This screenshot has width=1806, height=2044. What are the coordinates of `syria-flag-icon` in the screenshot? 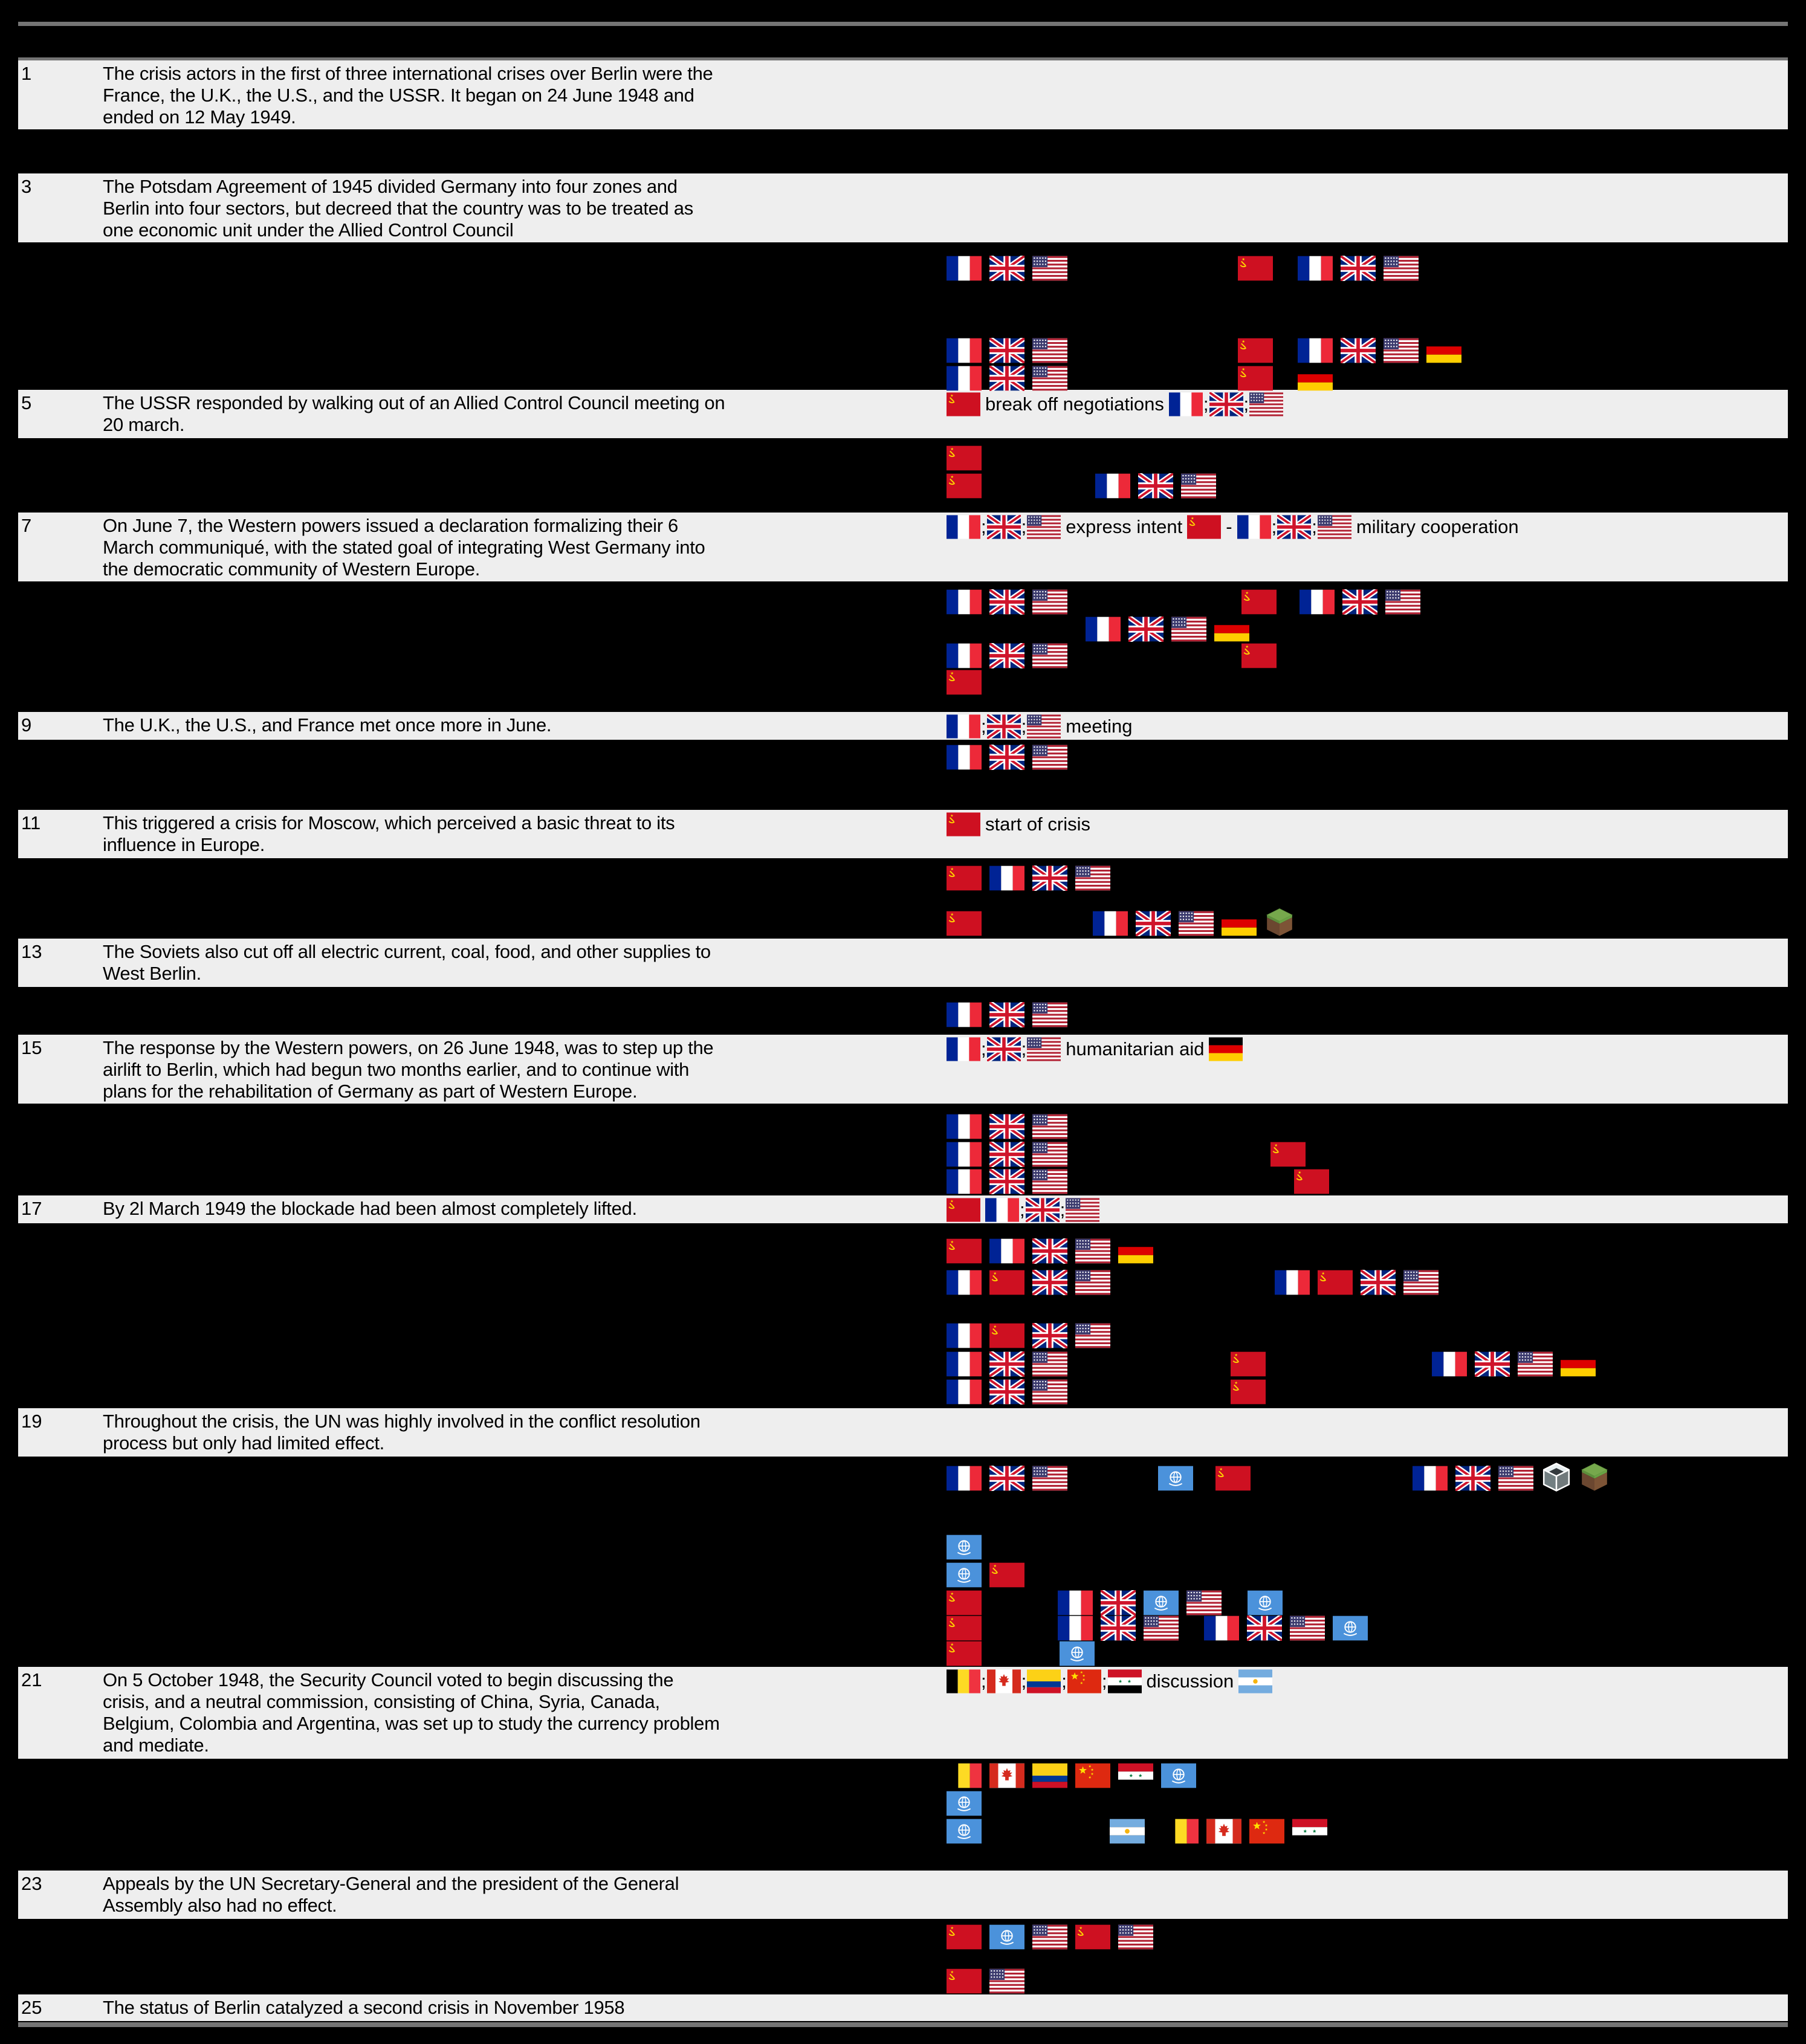 It's located at (1309, 1831).